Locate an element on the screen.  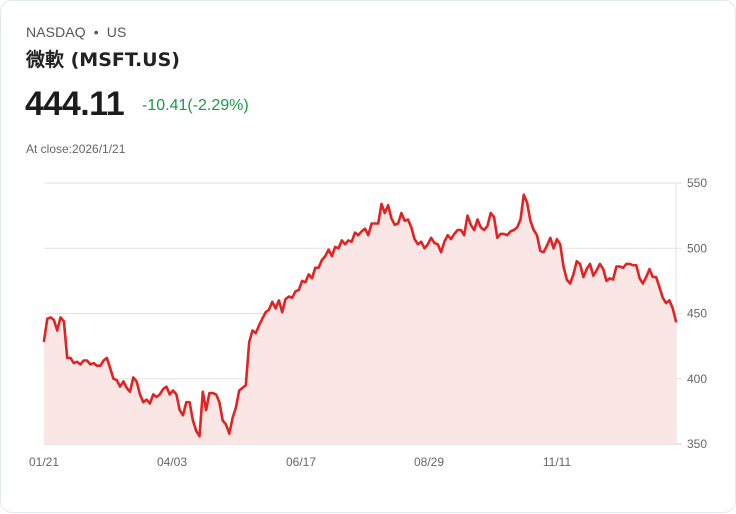
x-tick-label: 01/21 is located at coordinates (44, 462).